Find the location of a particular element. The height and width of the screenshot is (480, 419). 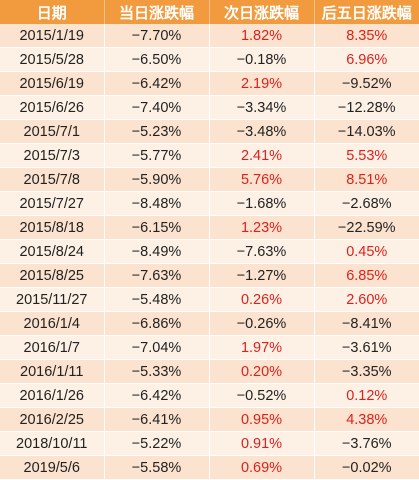

next-day-change-cell: −3.34% is located at coordinates (262, 107).